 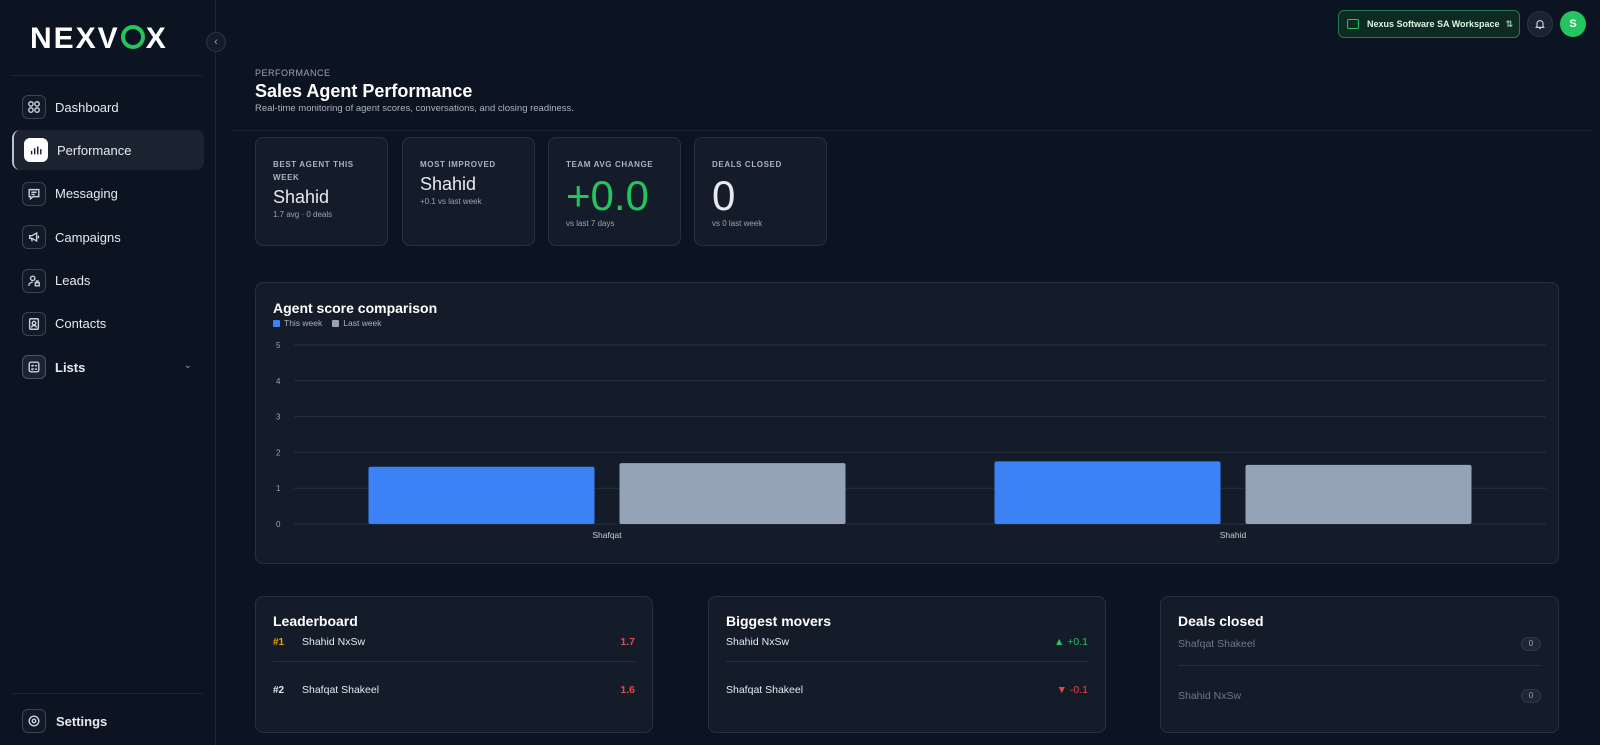 I want to click on sidebar-item-label: Lists, so click(x=70, y=367).